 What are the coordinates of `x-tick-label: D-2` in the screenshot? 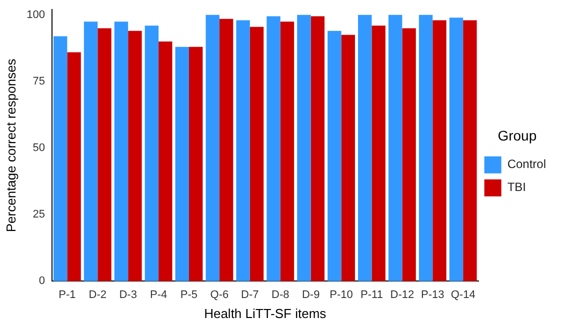 It's located at (97, 294).